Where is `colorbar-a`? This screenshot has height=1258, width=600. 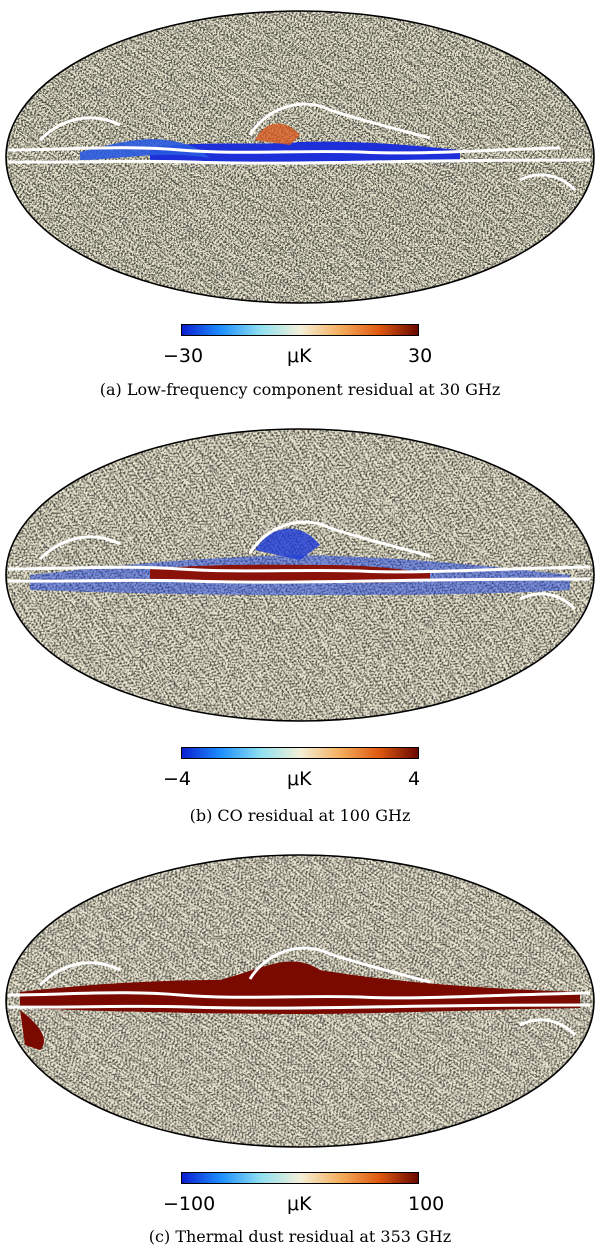 colorbar-a is located at coordinates (300, 330).